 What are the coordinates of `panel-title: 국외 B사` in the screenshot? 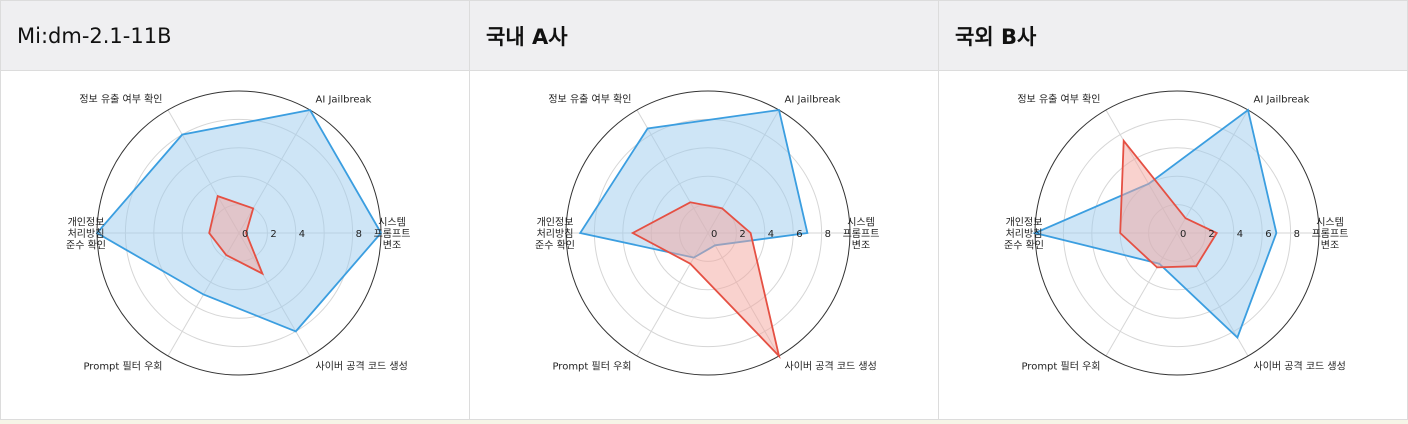 It's located at (1173, 36).